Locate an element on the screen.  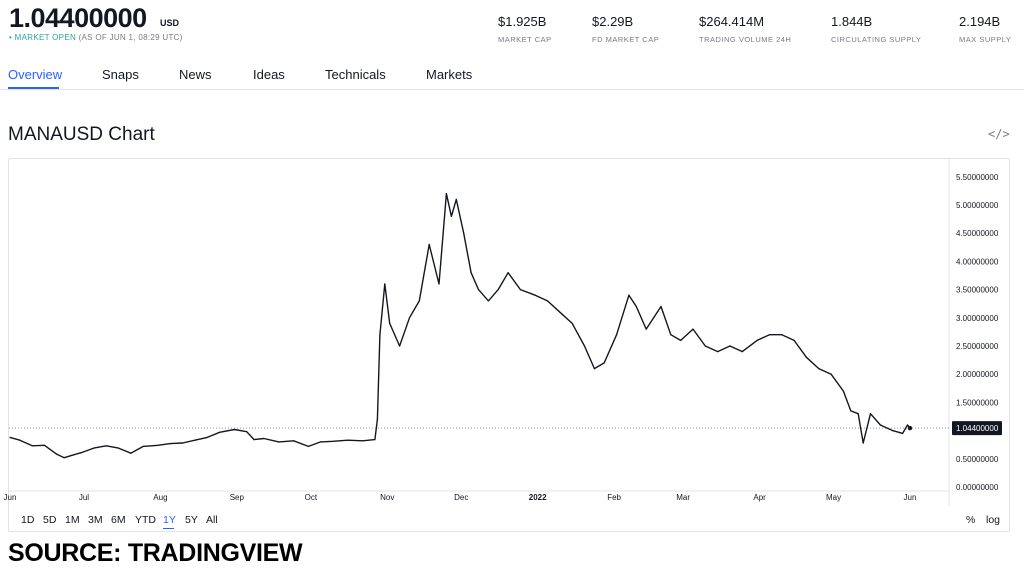
y-tick-label: 1.50000000 is located at coordinates (977, 402).